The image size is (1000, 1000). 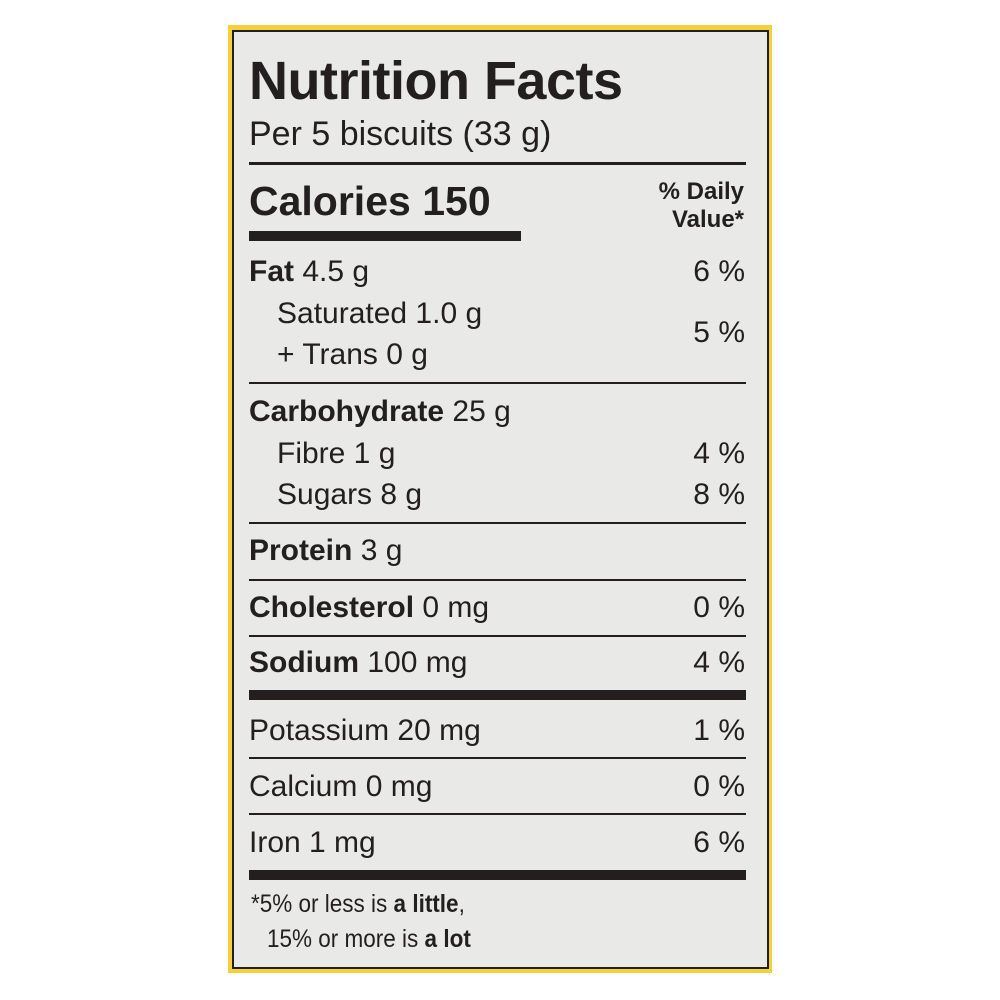 I want to click on row-carbohydrate: Carbohydrate 25 g, so click(x=497, y=412).